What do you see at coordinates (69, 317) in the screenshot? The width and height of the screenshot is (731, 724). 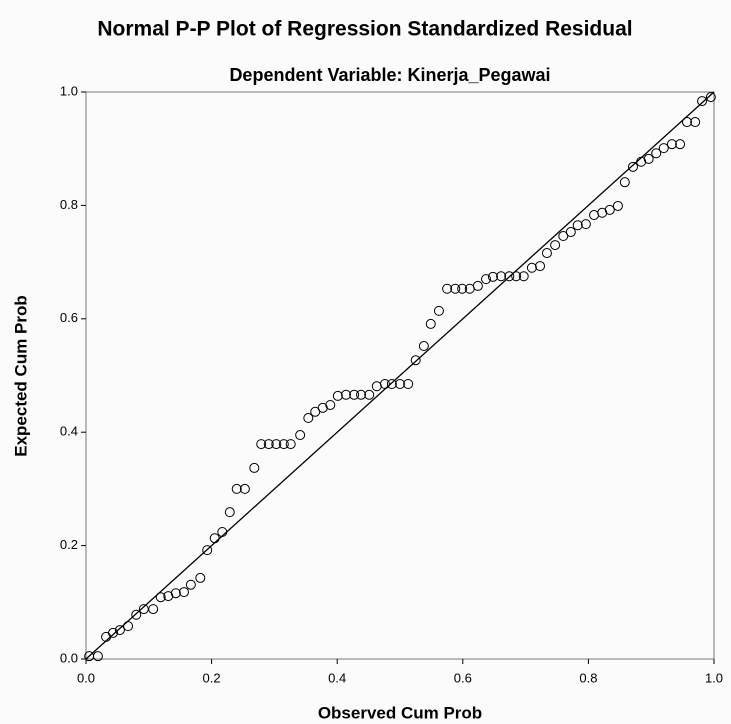 I see `y-tick-label: 0.6` at bounding box center [69, 317].